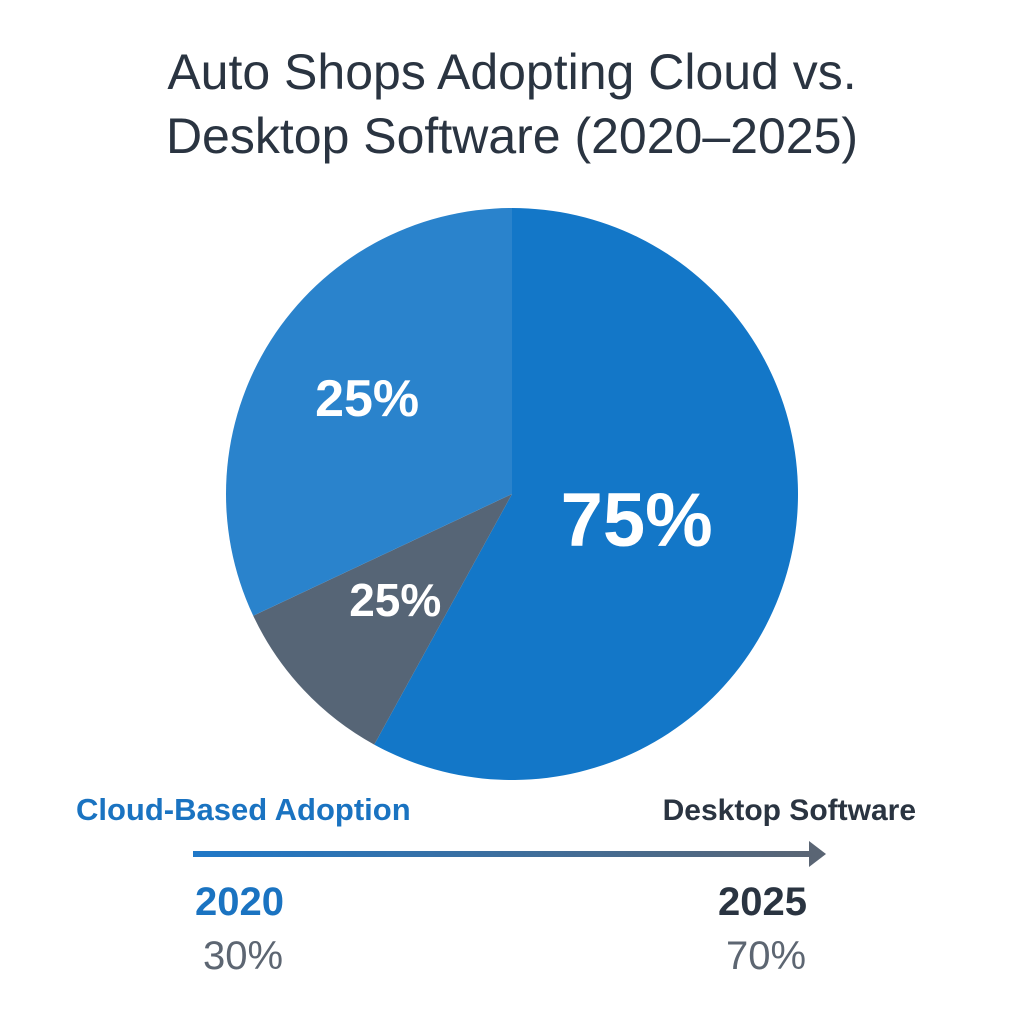 Image resolution: width=1024 pixels, height=1024 pixels. Describe the element at coordinates (503, 854) in the screenshot. I see `timeline-arrow-line` at that location.